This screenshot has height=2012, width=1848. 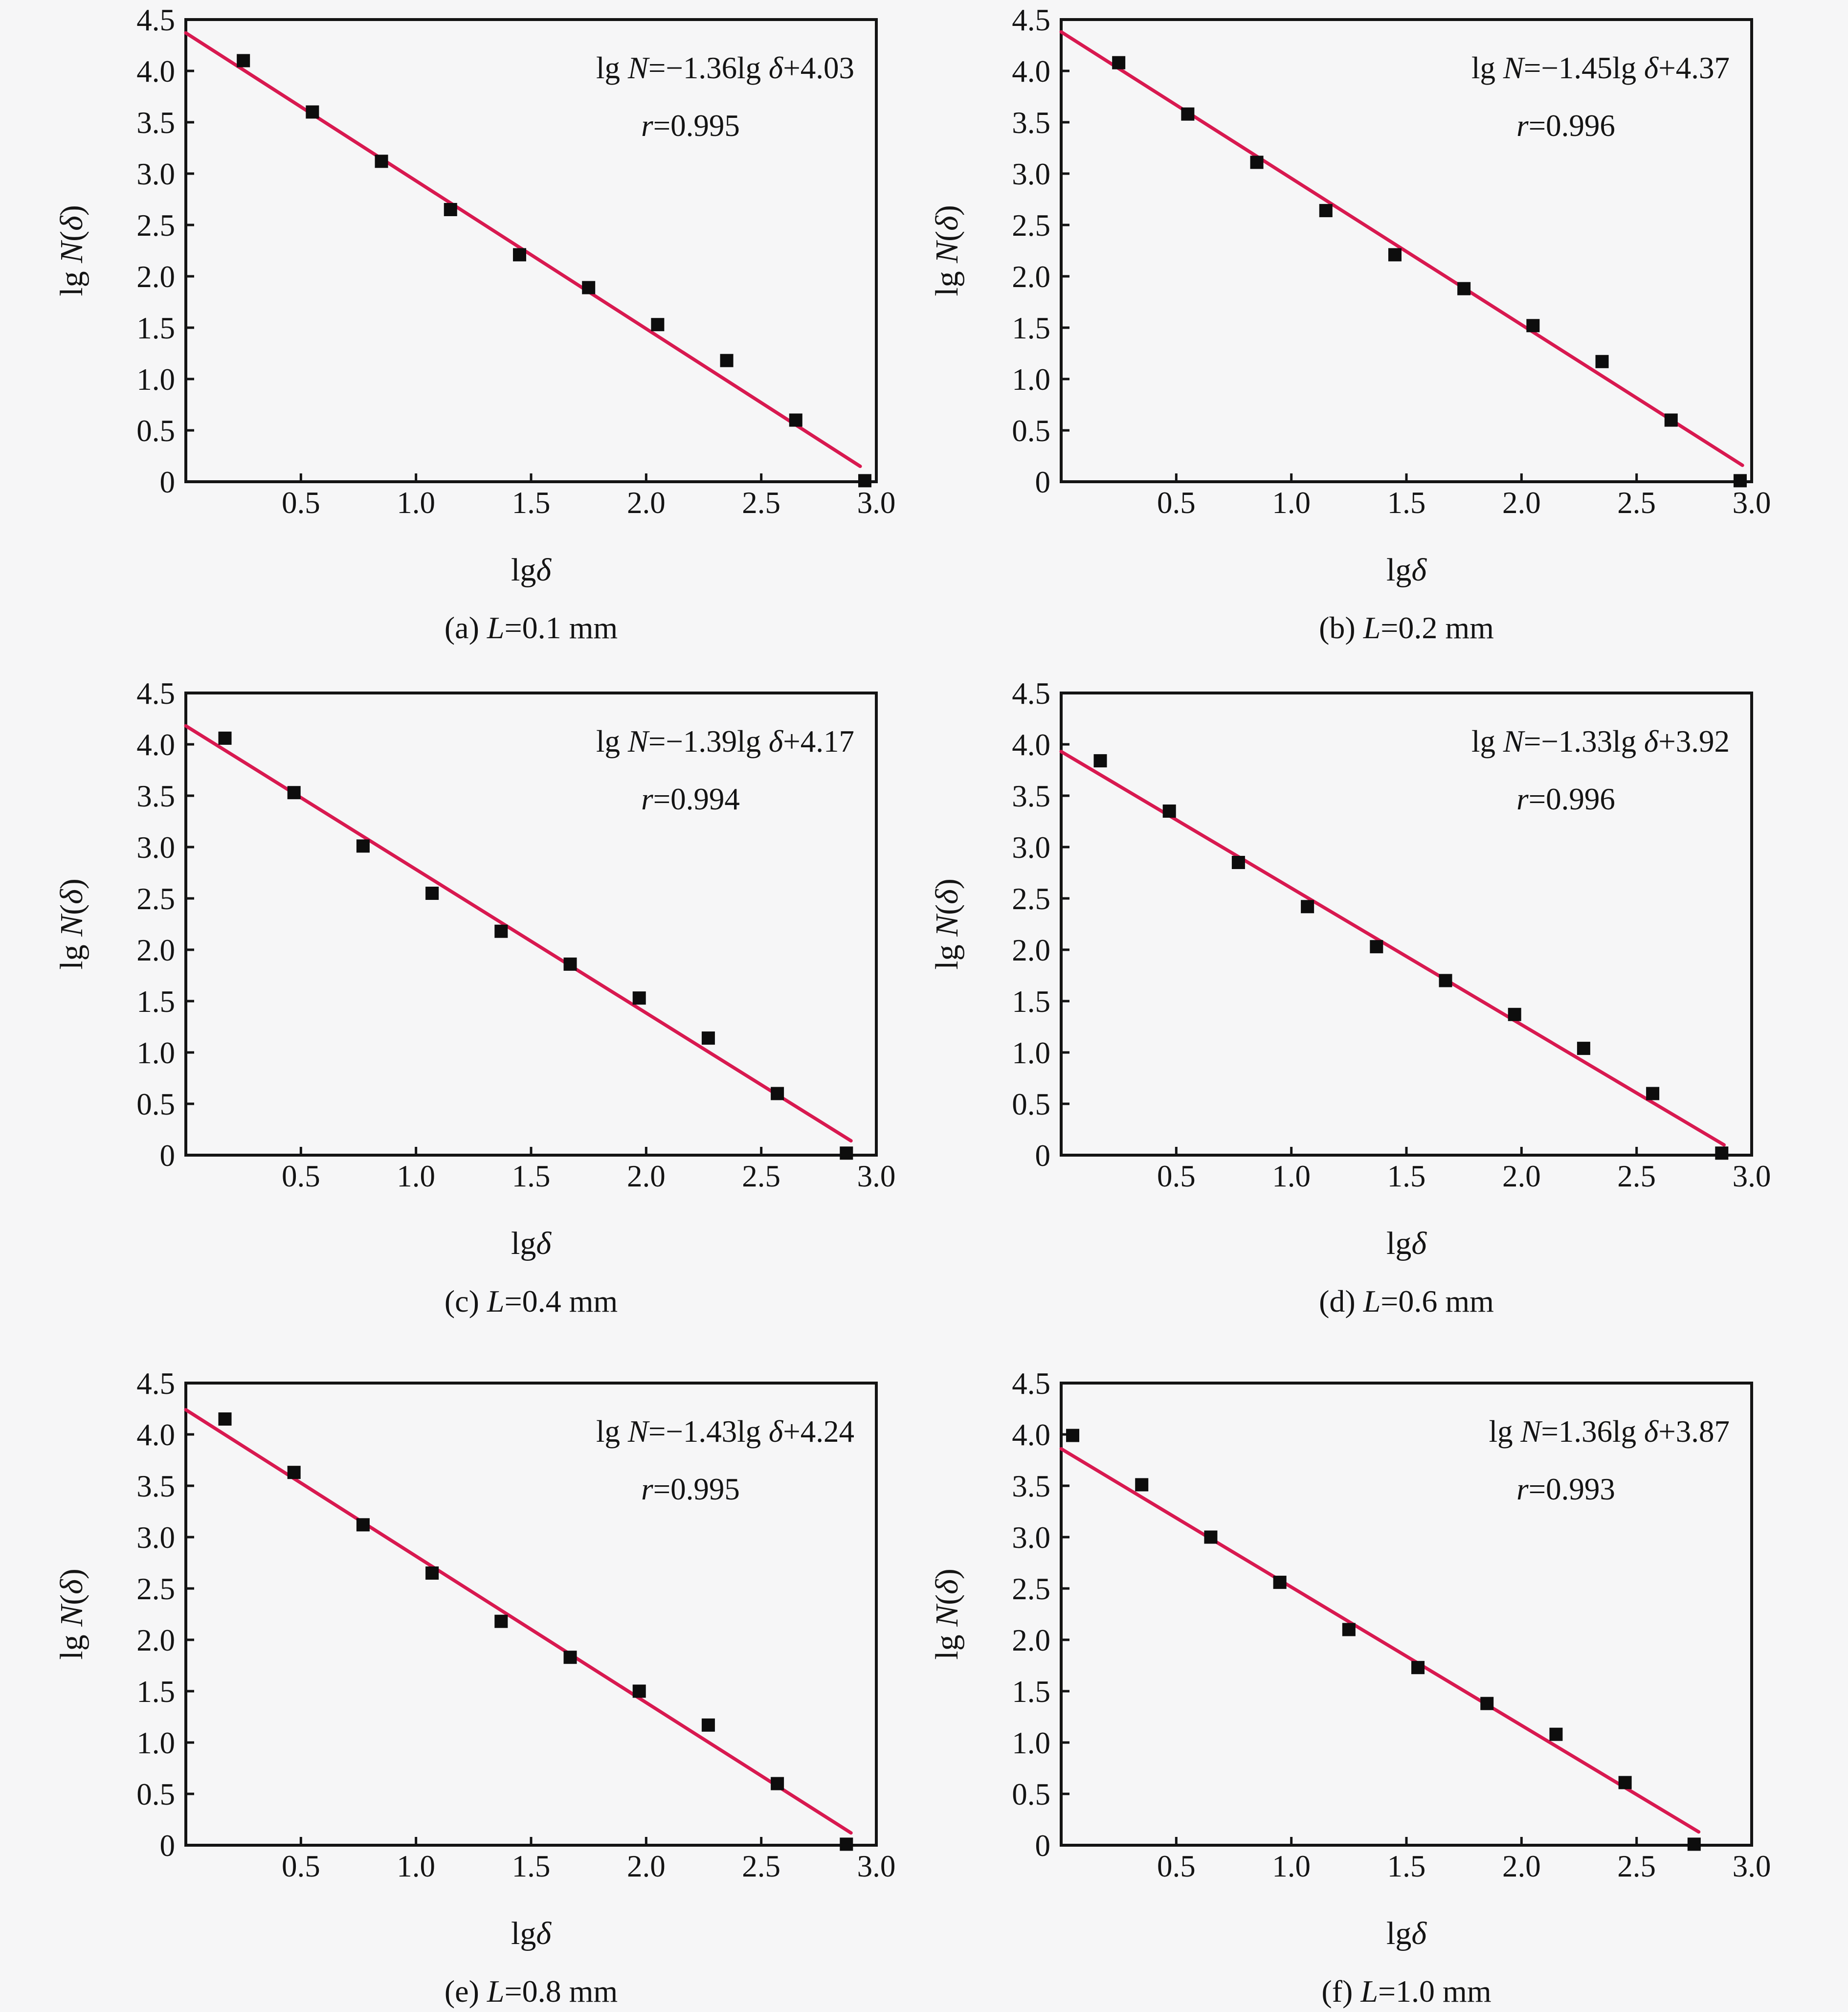 What do you see at coordinates (1609, 1432) in the screenshot?
I see `equation-label: lg N=1.36lg δ+3.87` at bounding box center [1609, 1432].